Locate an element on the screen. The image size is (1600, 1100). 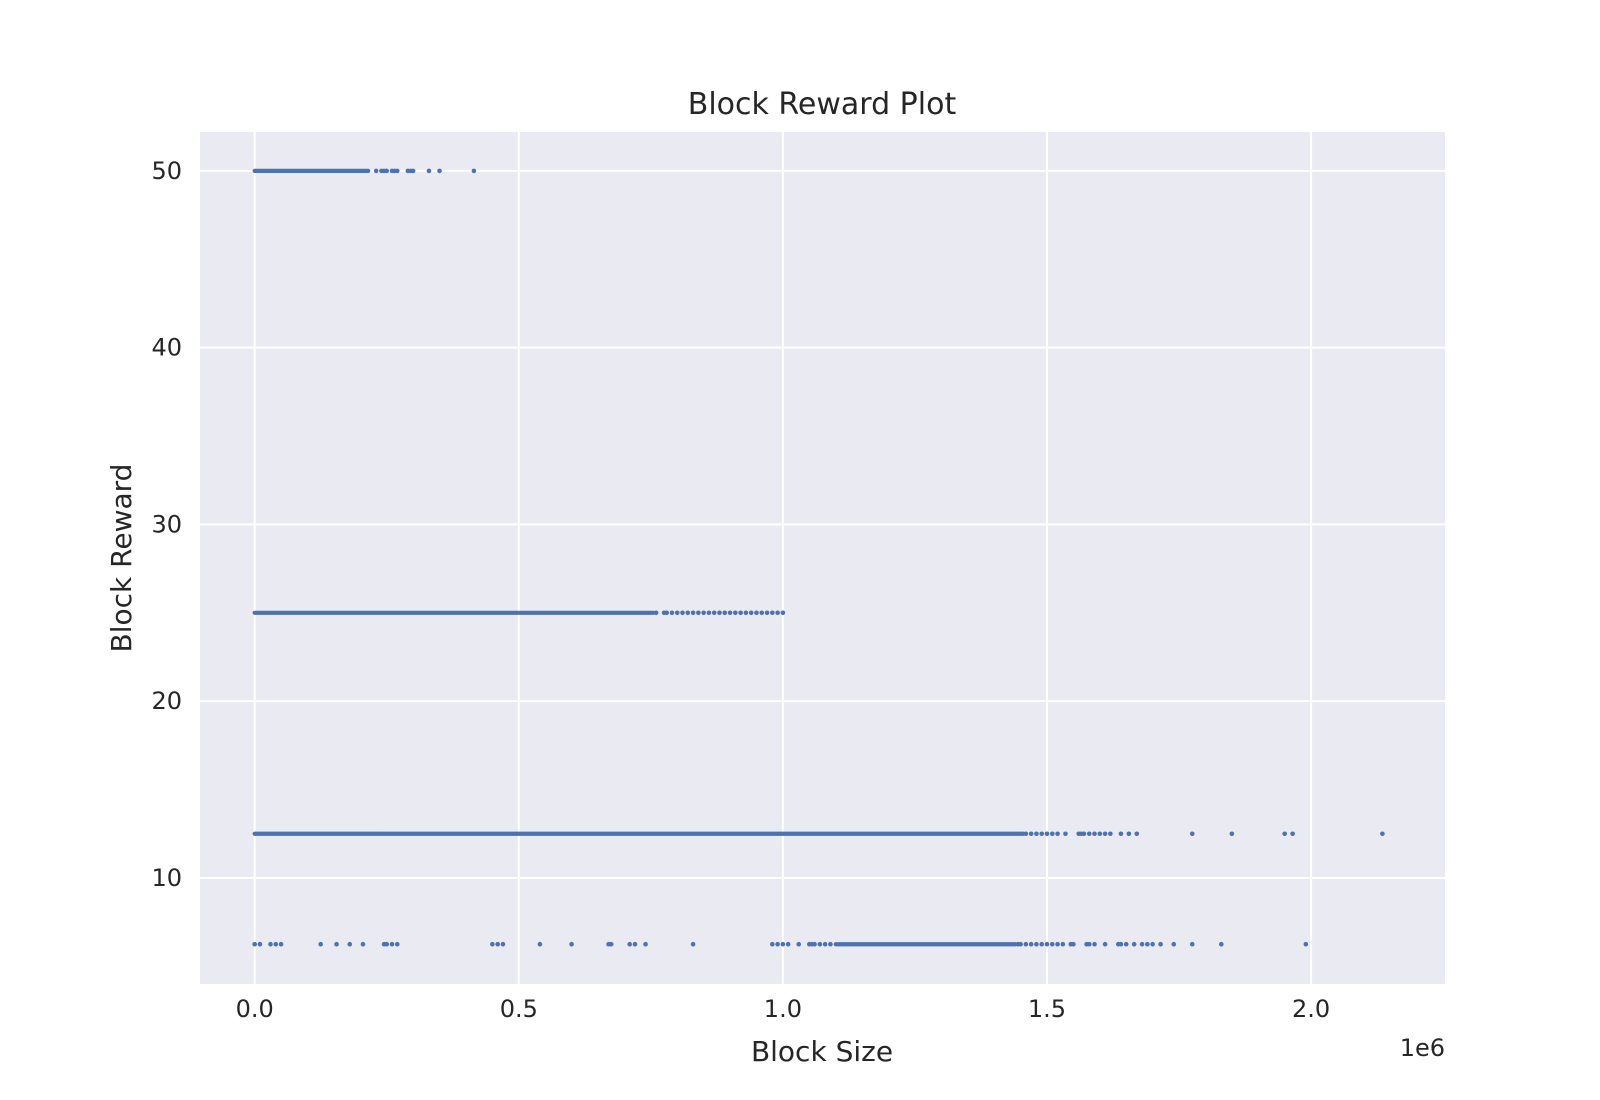
x-tick-label: 0.5 is located at coordinates (519, 1009).